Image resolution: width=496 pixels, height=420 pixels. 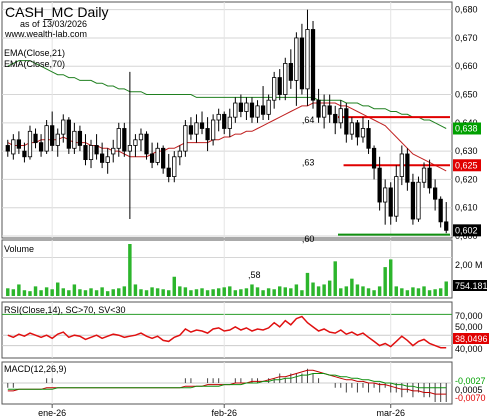 What do you see at coordinates (227, 332) in the screenshot?
I see `rsi-line` at bounding box center [227, 332].